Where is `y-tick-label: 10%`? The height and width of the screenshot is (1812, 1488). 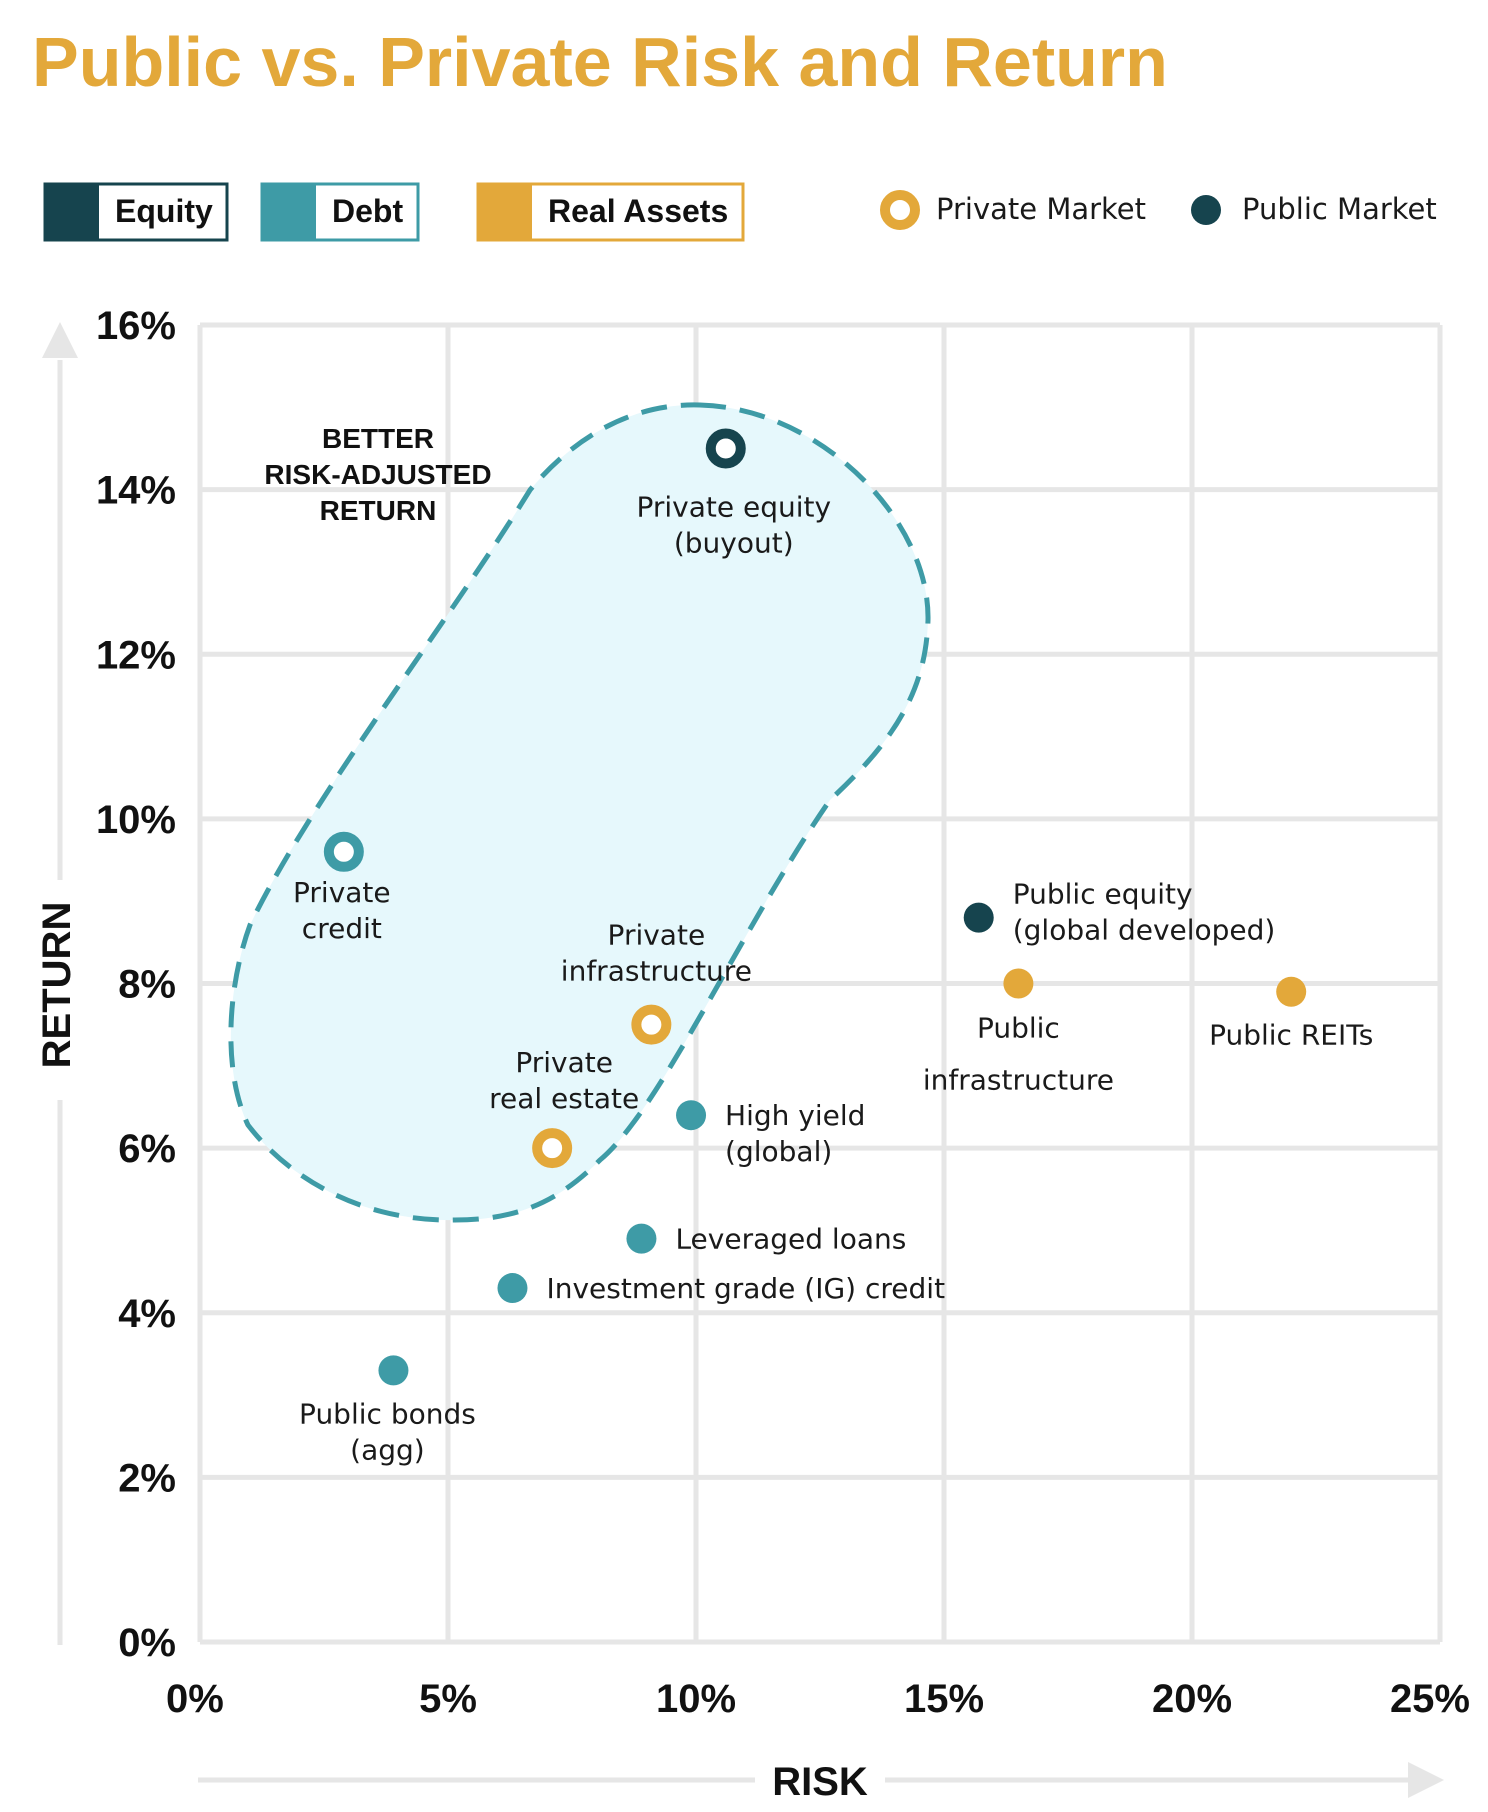 y-tick-label: 10% is located at coordinates (136, 820).